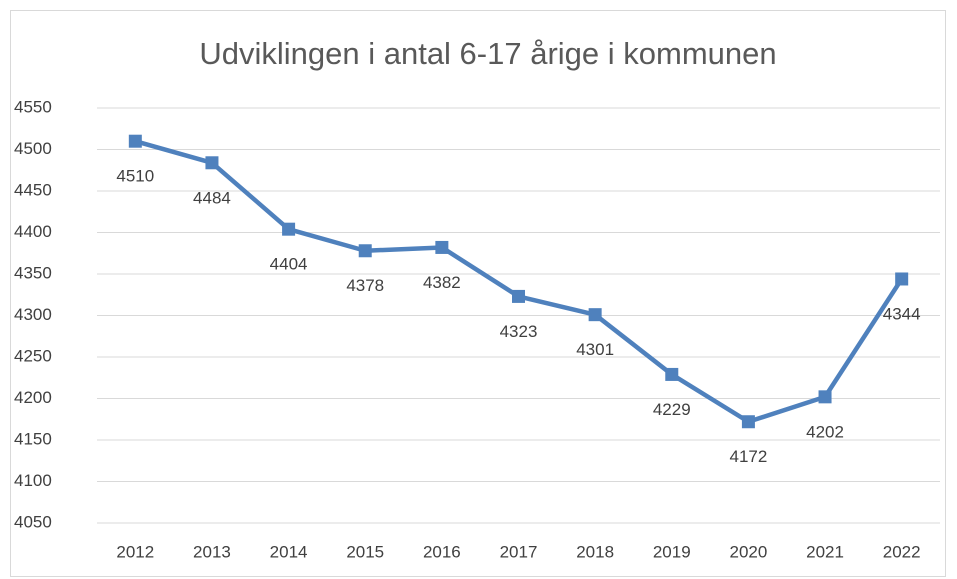 The image size is (957, 579). I want to click on y-tick-label: 4050, so click(33, 521).